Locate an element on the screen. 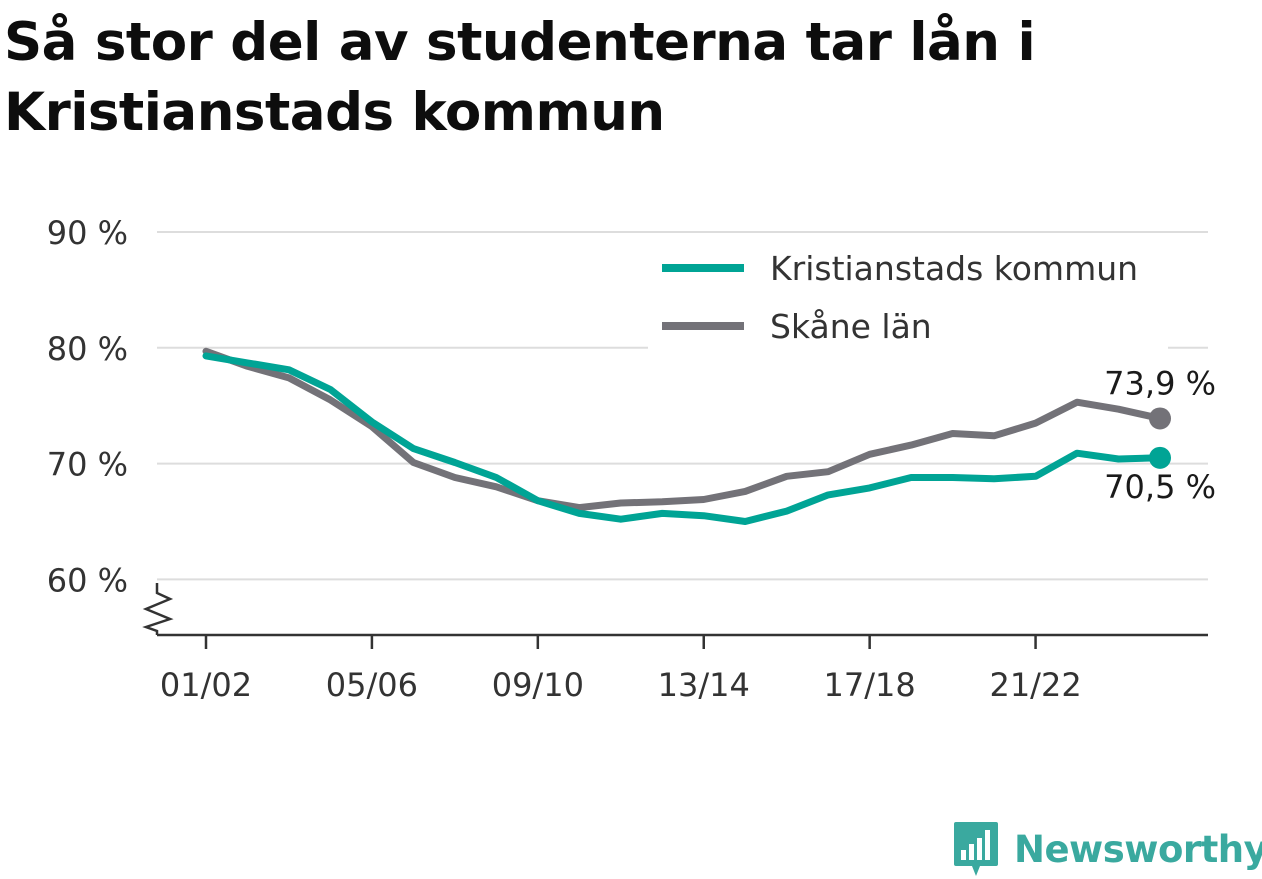  y-axis-break-mark is located at coordinates (158, 609).